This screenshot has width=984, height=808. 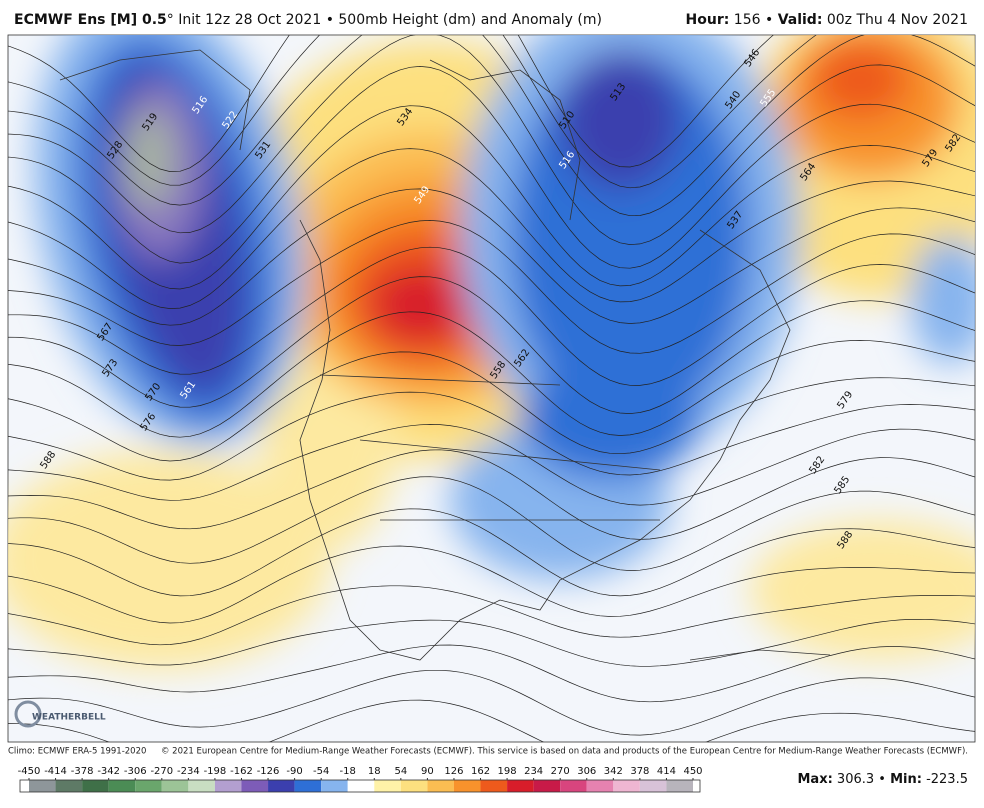 What do you see at coordinates (947, 779) in the screenshot?
I see `min-value: -223.5` at bounding box center [947, 779].